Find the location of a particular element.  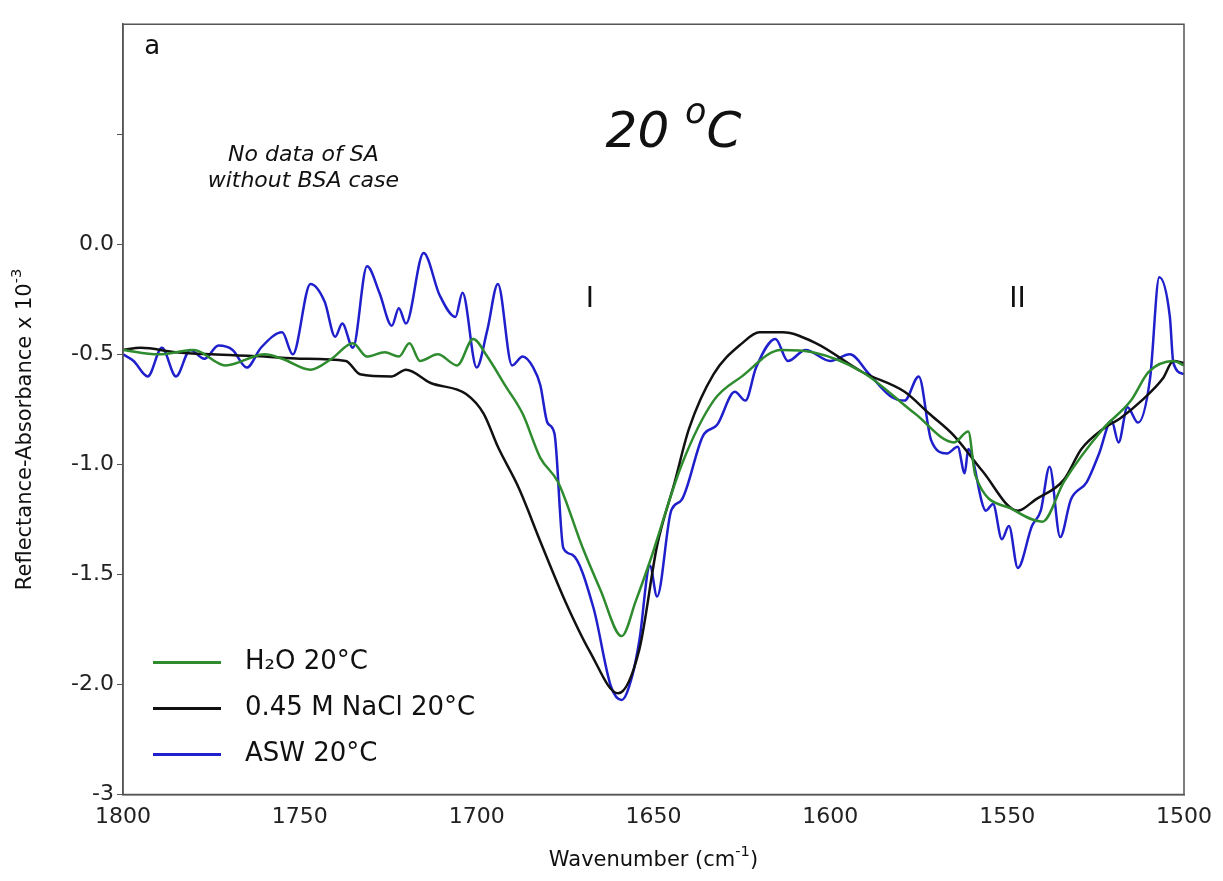

x-tick-label: 1550 is located at coordinates (1007, 815).